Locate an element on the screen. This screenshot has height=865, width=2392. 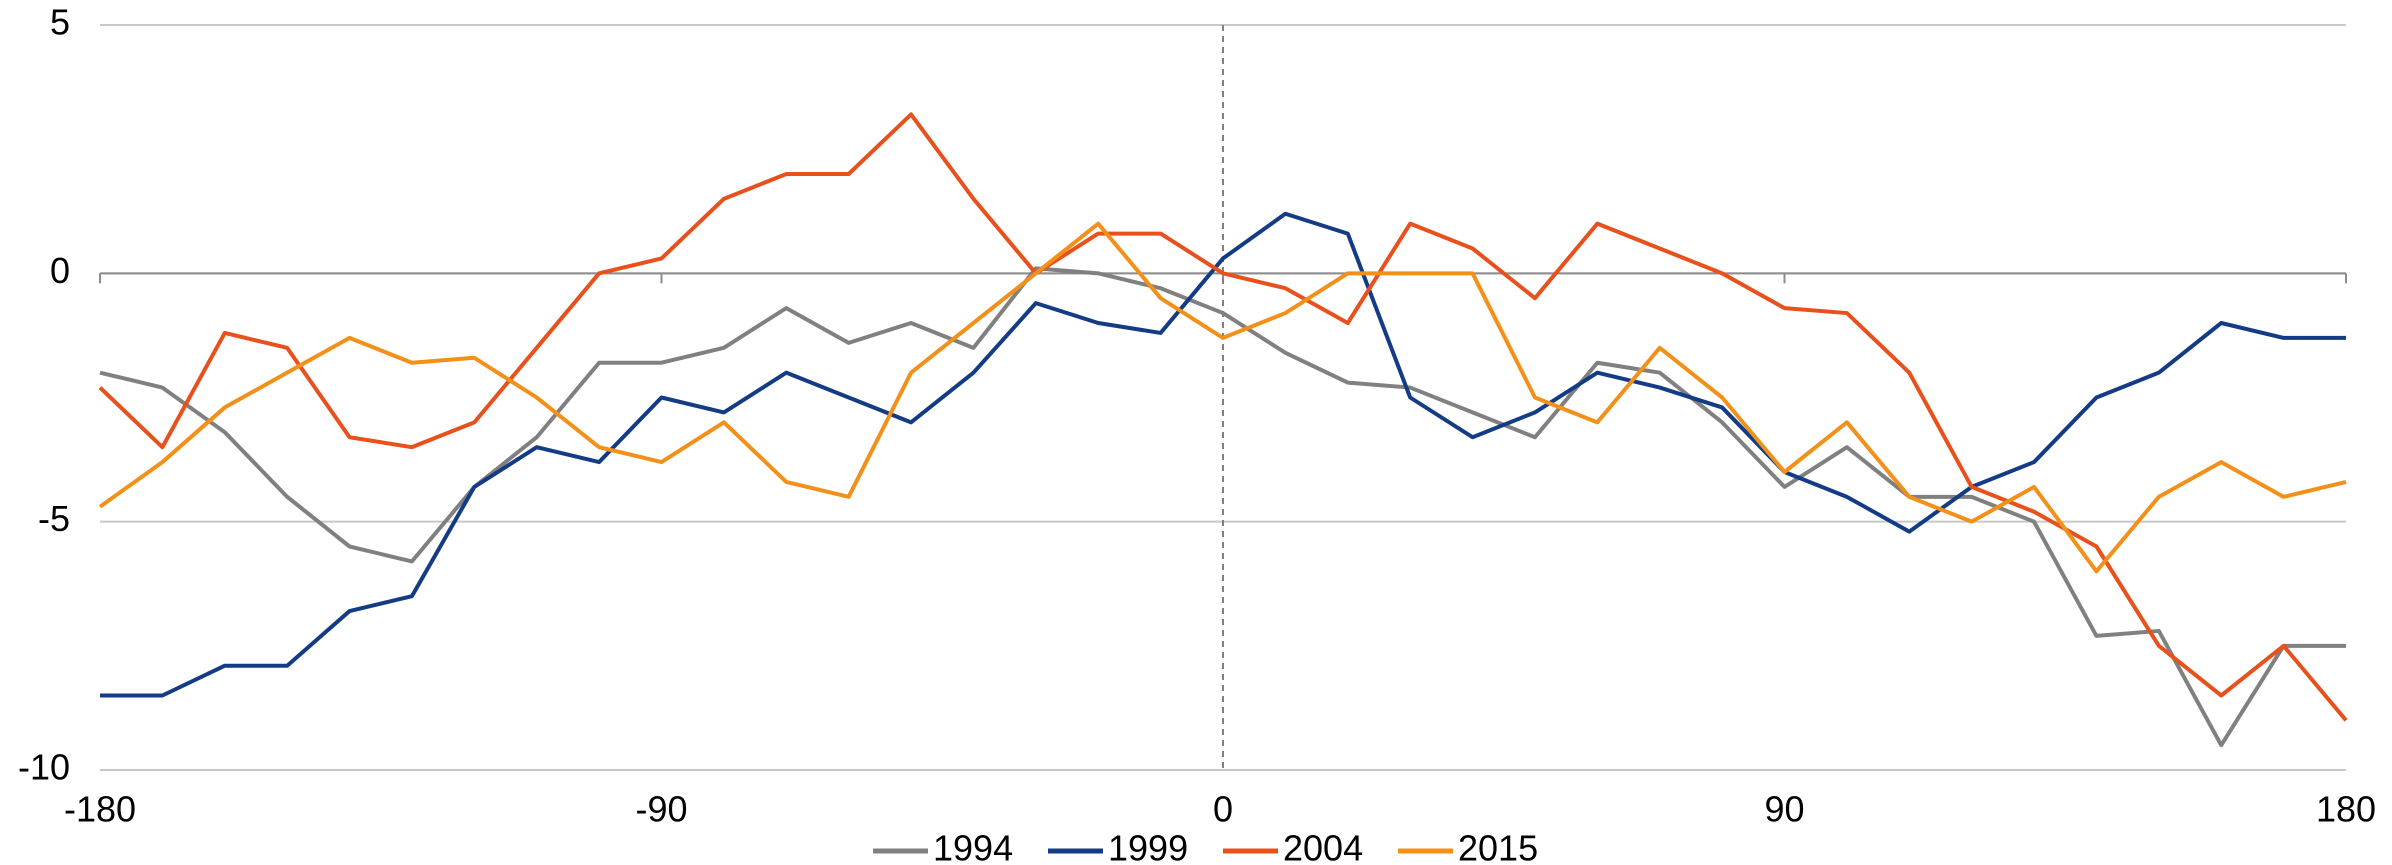
x-tick-label: 90 is located at coordinates (1784, 809).